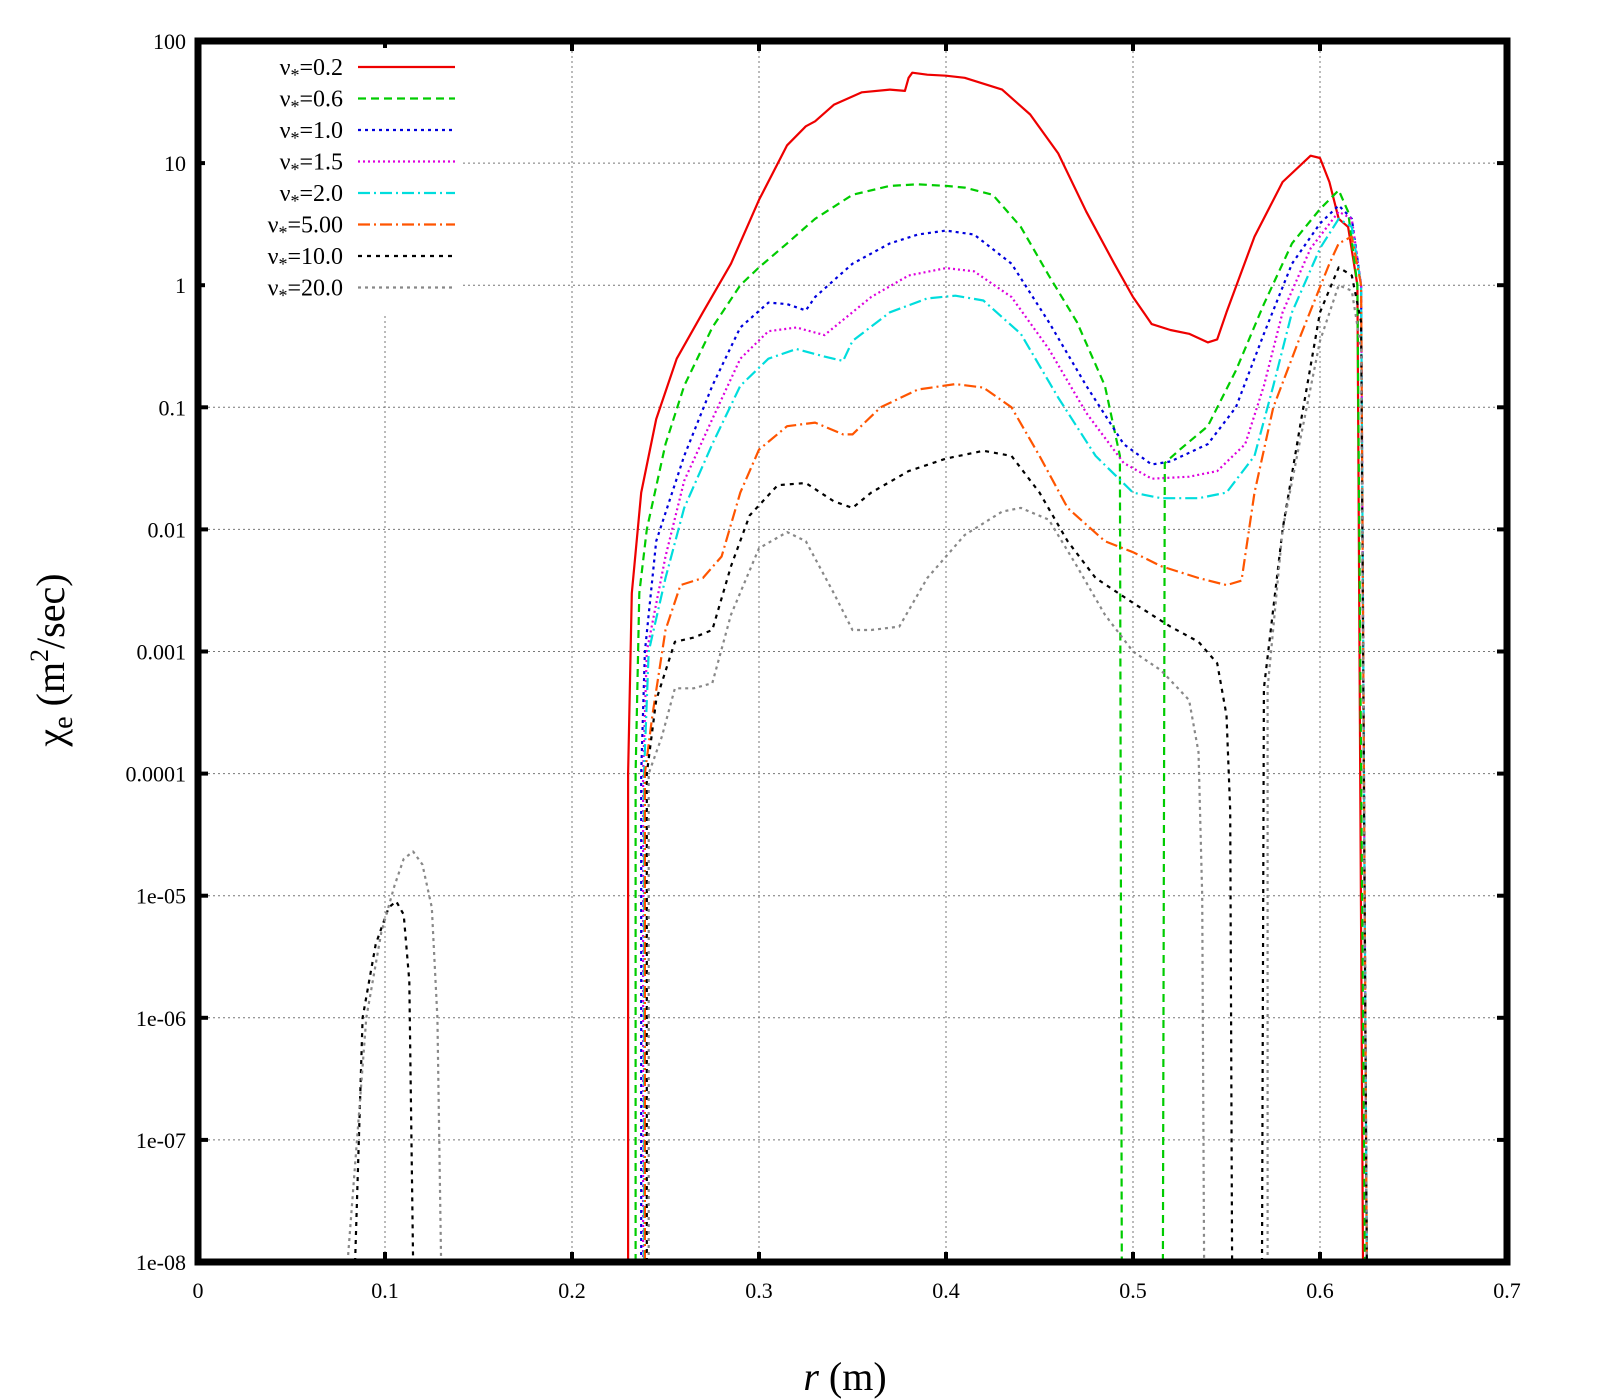  I want to click on legend-background, so click(332, 180).